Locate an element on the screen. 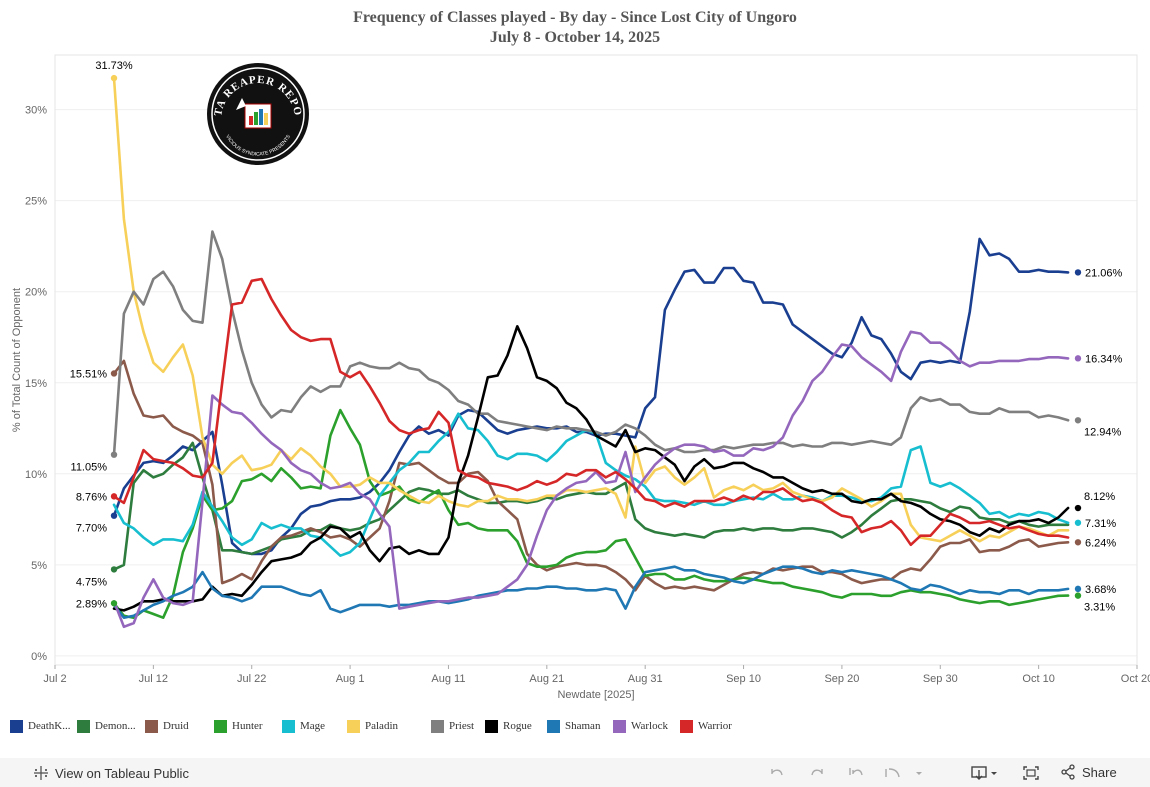 The width and height of the screenshot is (1150, 787). x-tick-label: Jul 12 is located at coordinates (153, 679).